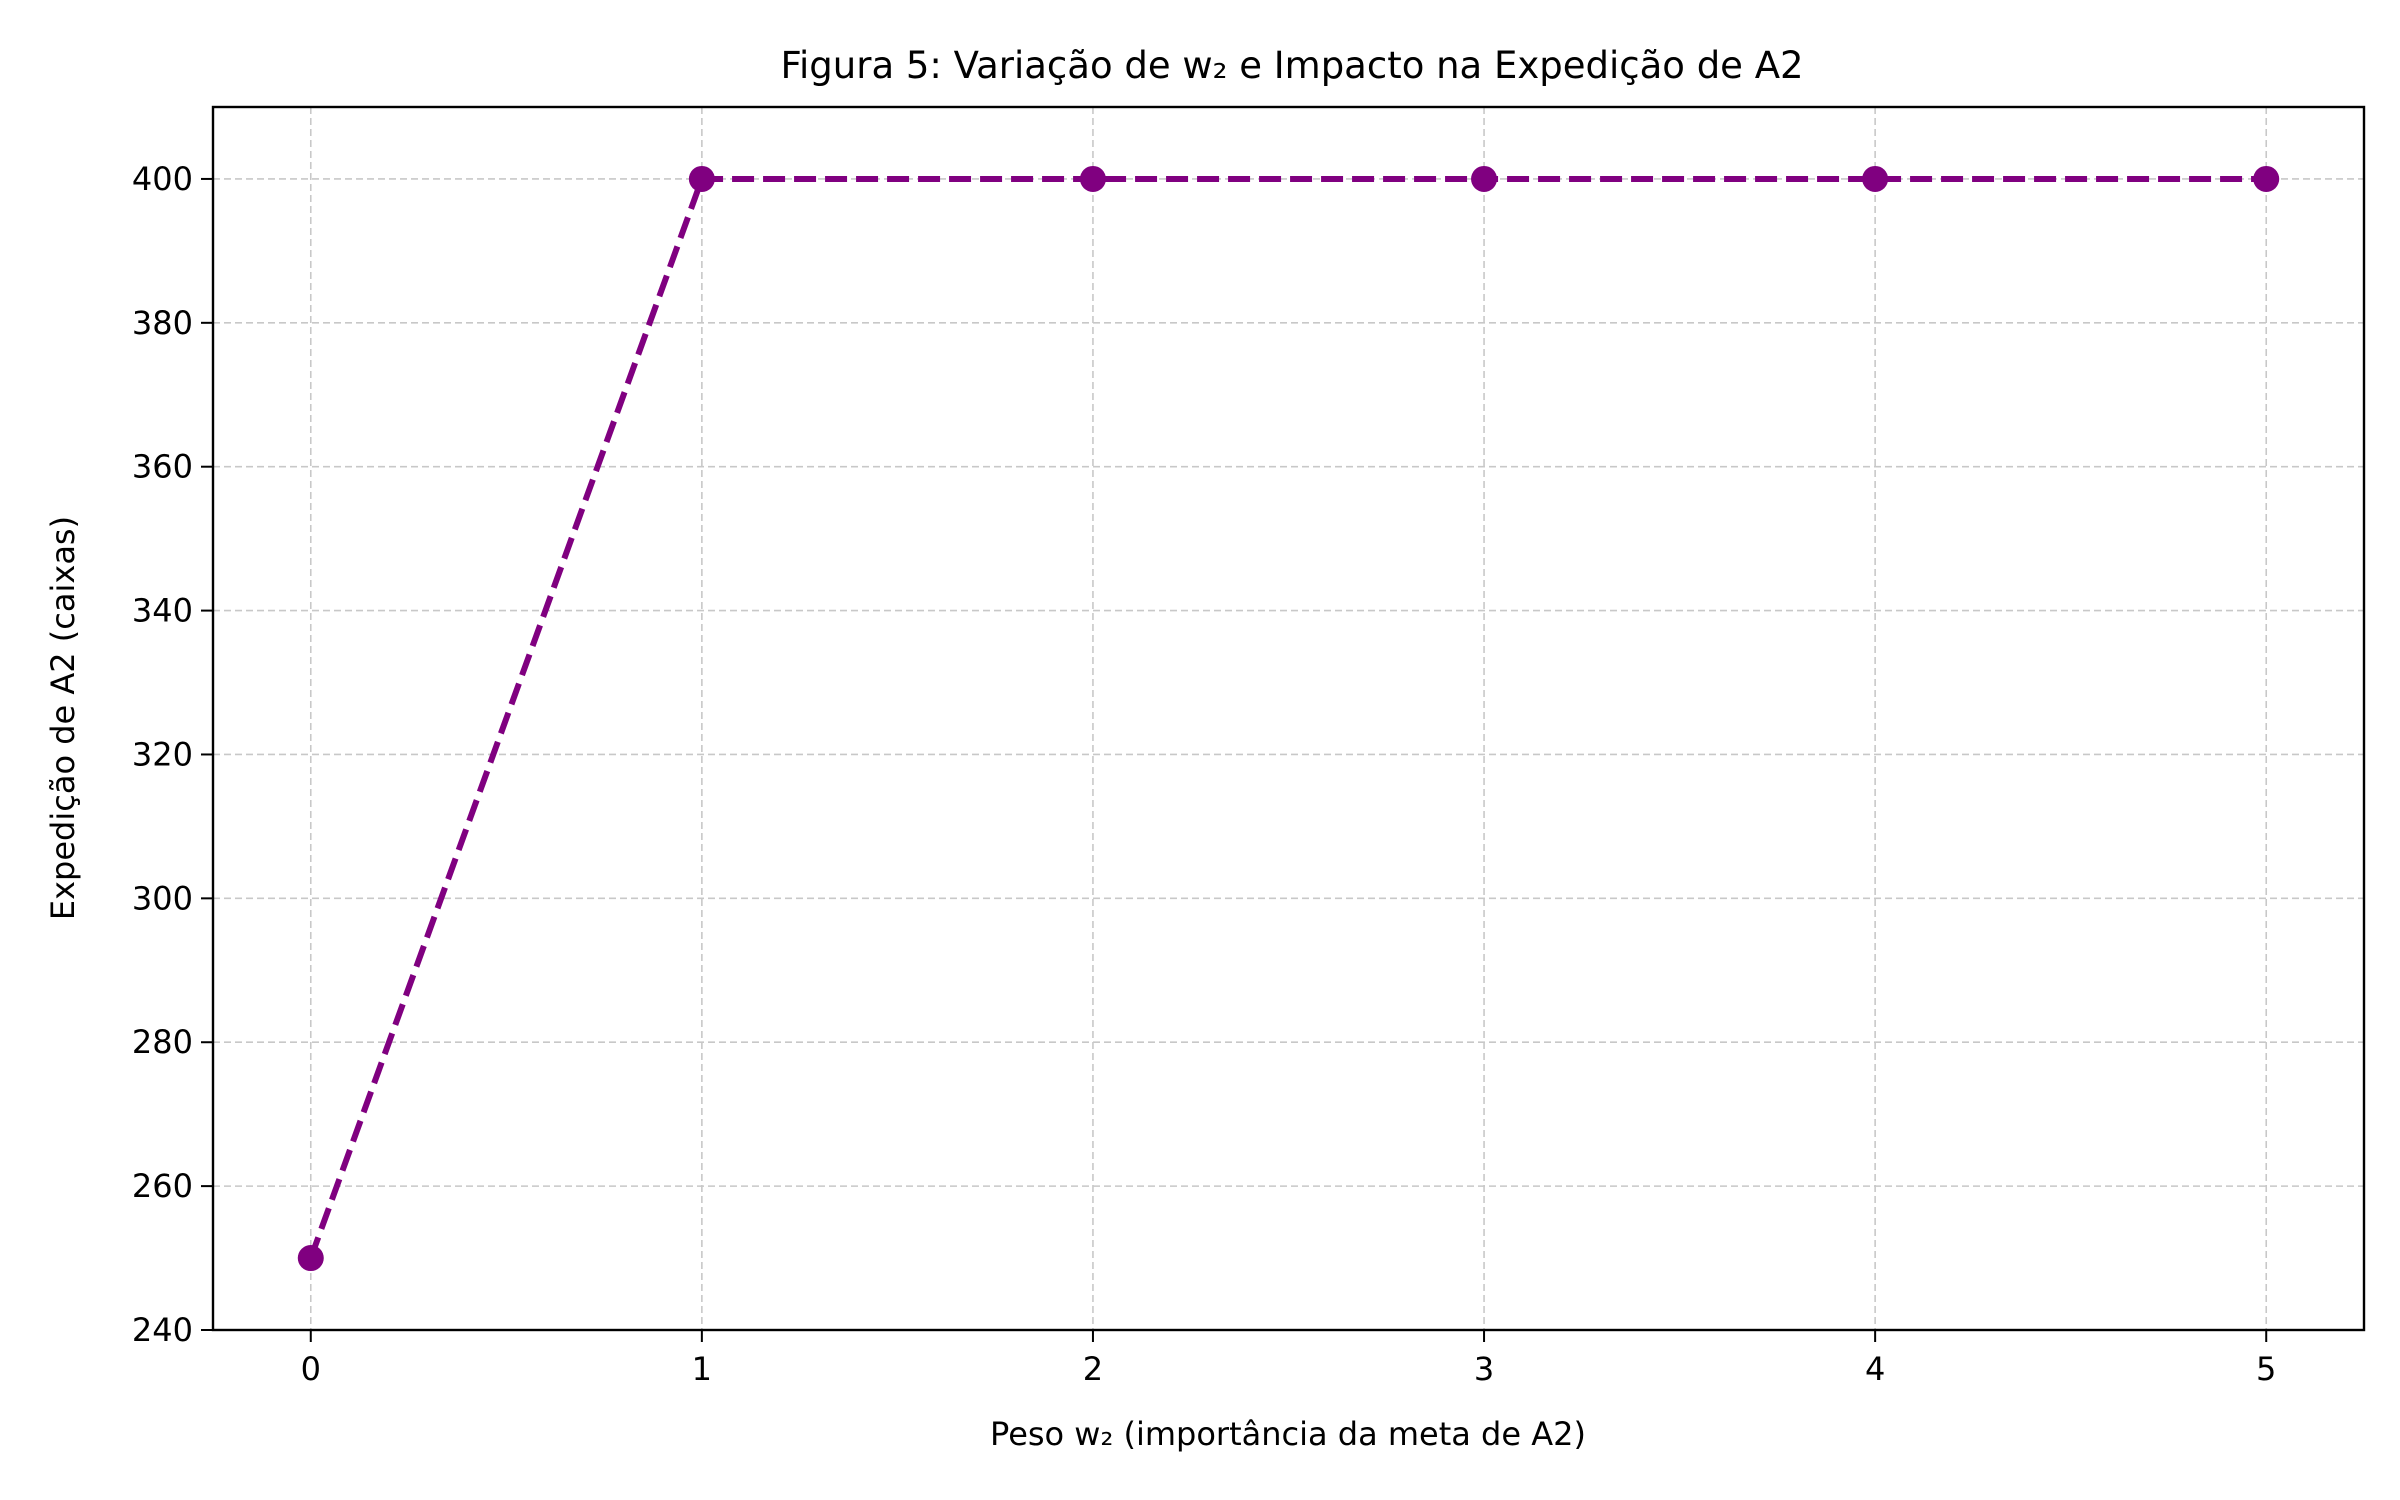 This screenshot has height=1500, width=2400. I want to click on y-tick-label: 380, so click(162, 323).